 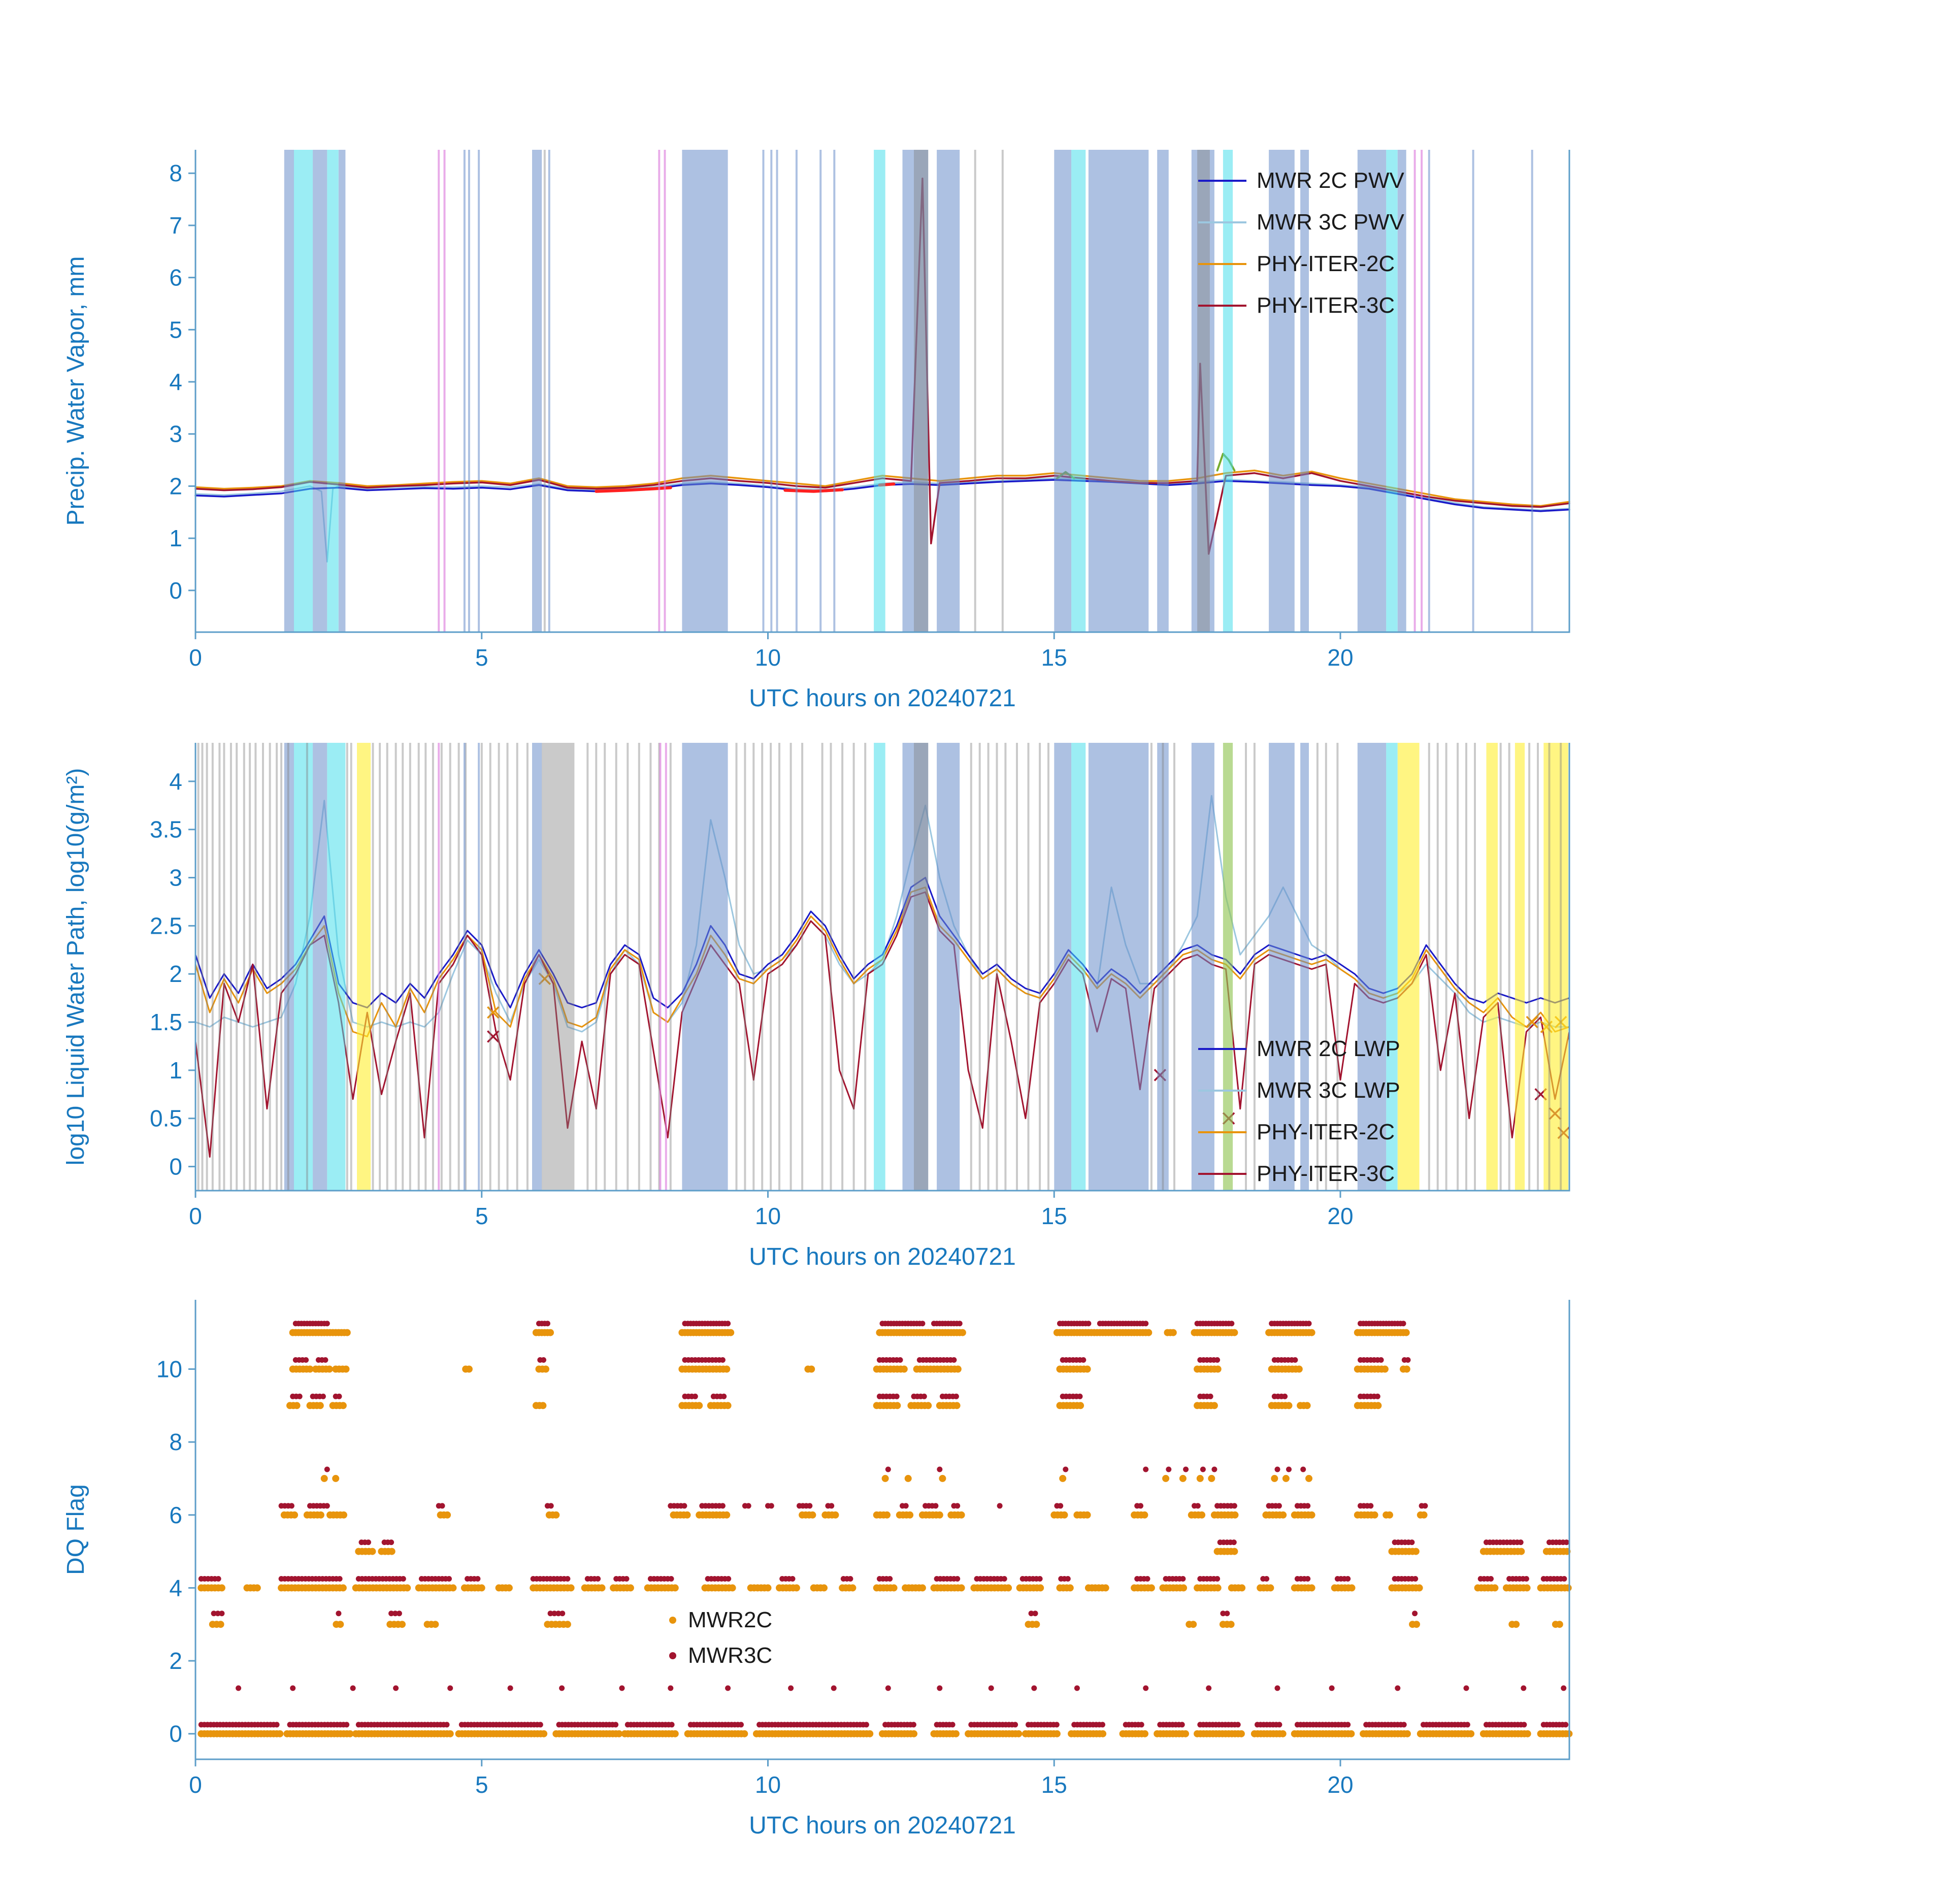 I want to click on y-tick-label: 0.5, so click(x=166, y=1118).